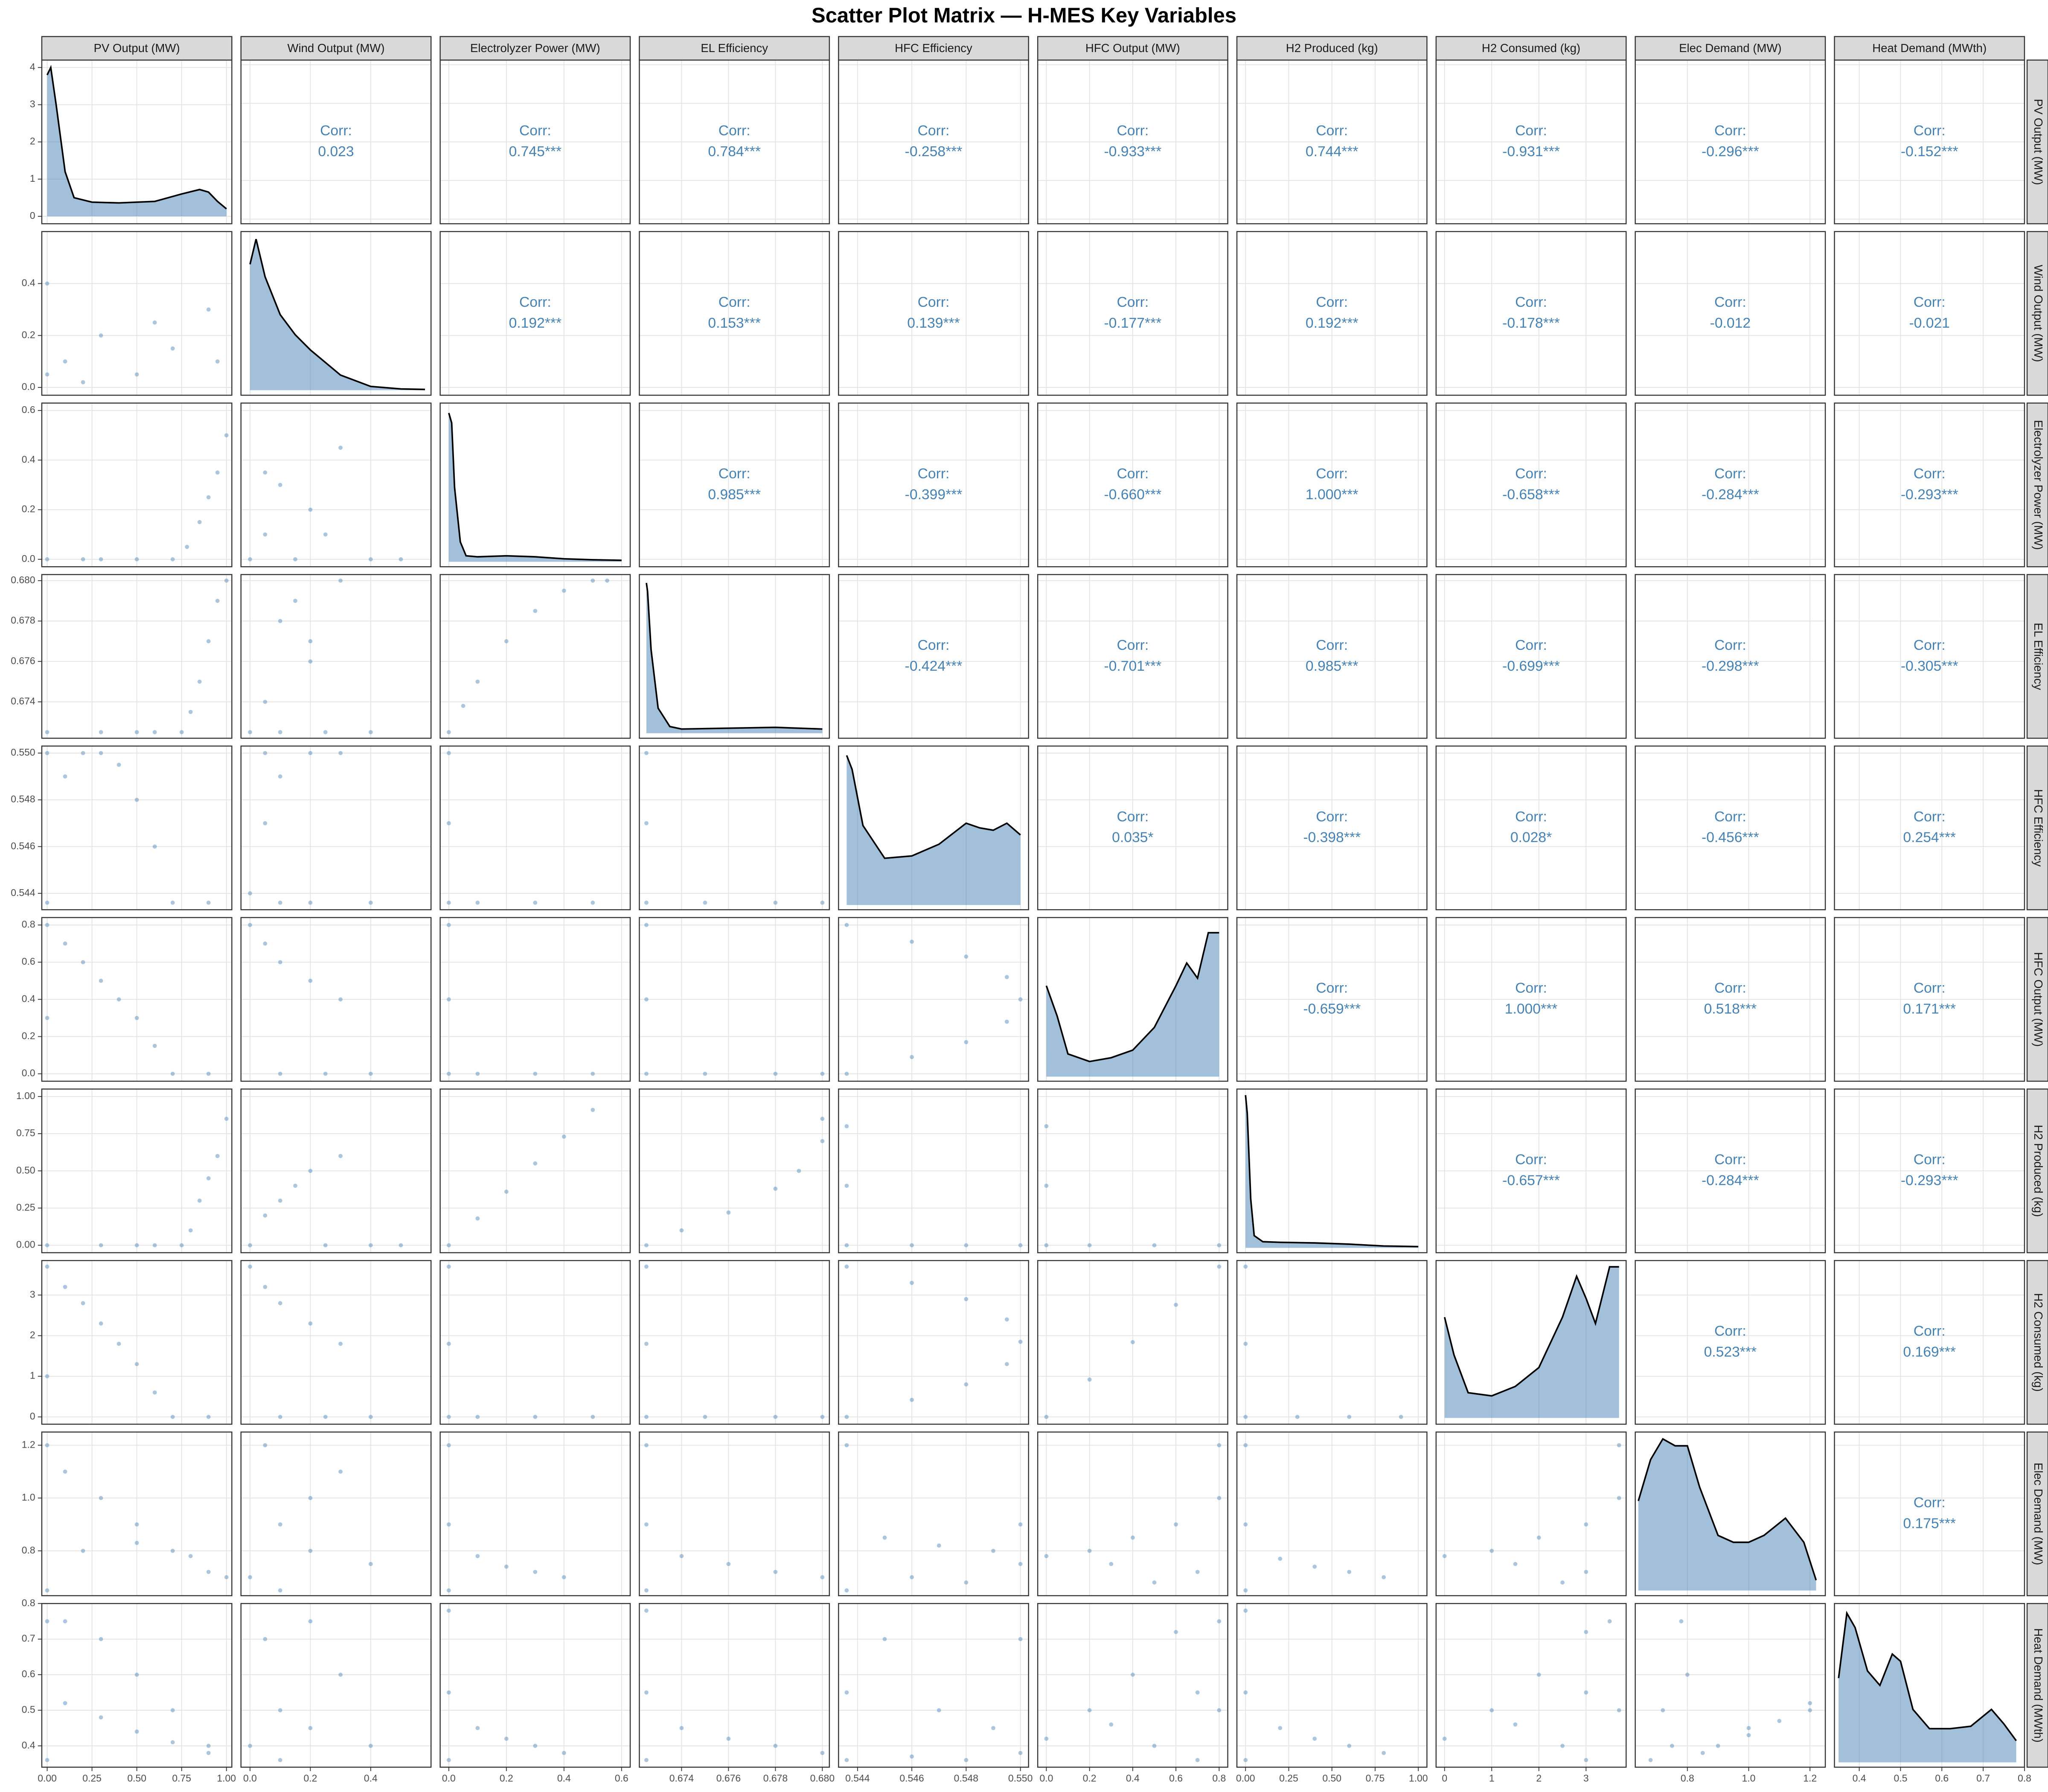  I want to click on corr-value: 0.784***, so click(734, 152).